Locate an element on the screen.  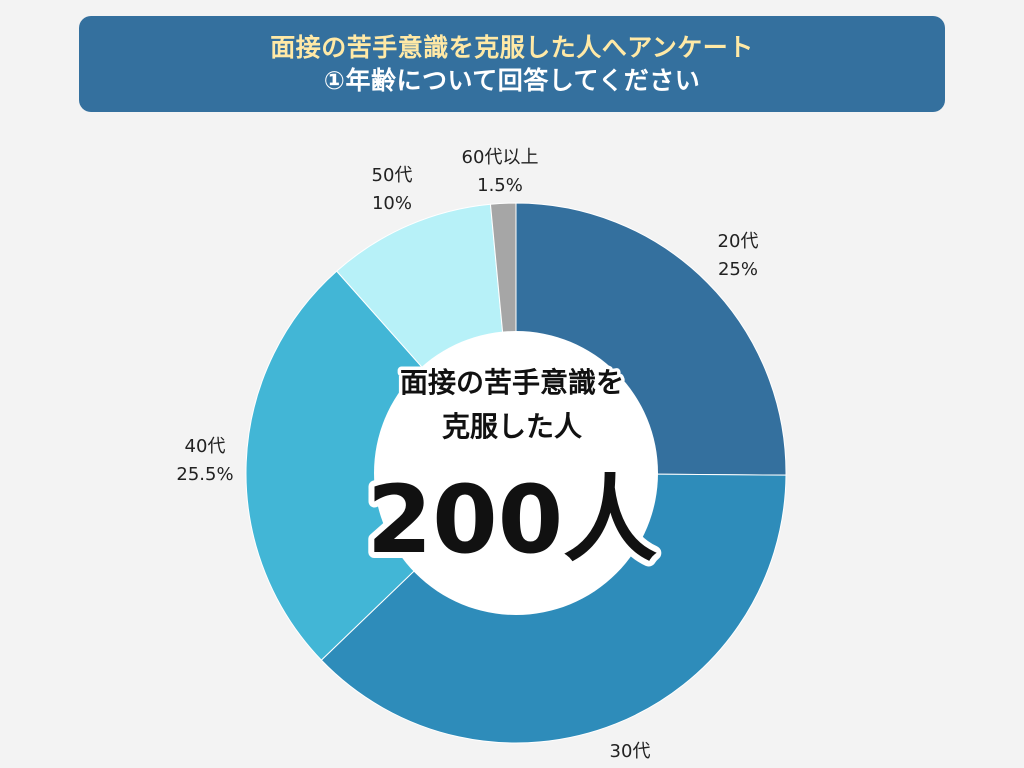
donut-hole is located at coordinates (516, 473).